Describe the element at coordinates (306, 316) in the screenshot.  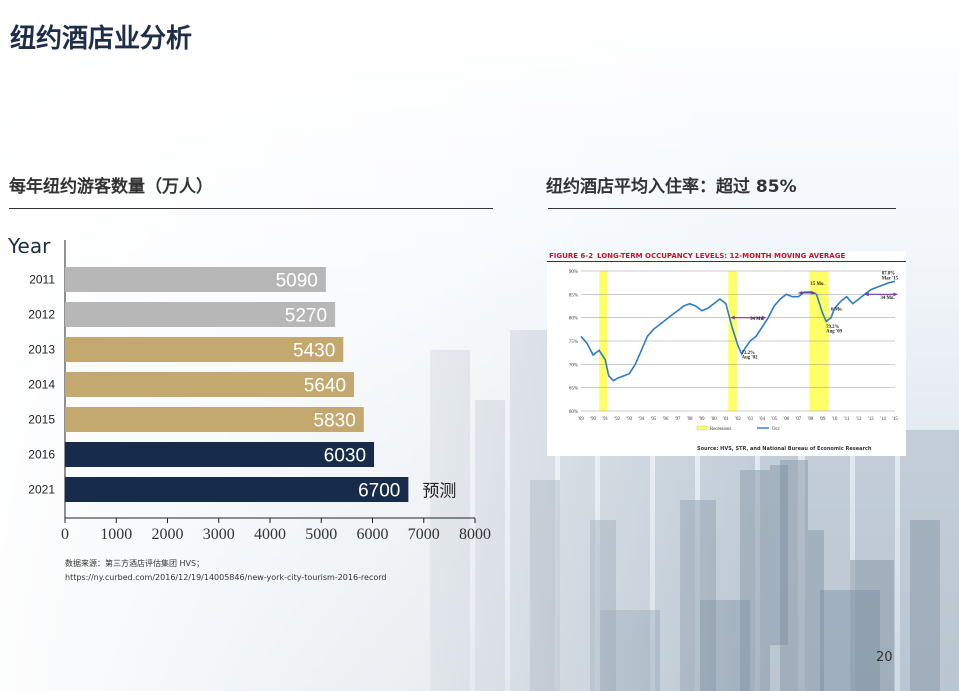
I see `value-label-2012: 5270` at that location.